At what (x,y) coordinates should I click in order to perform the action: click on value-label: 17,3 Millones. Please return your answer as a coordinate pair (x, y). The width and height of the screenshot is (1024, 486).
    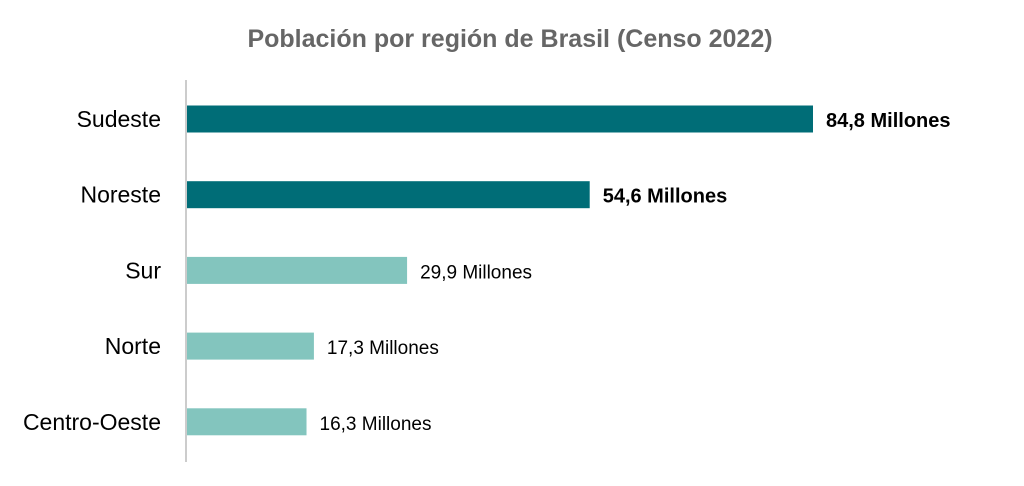
    Looking at the image, I should click on (383, 348).